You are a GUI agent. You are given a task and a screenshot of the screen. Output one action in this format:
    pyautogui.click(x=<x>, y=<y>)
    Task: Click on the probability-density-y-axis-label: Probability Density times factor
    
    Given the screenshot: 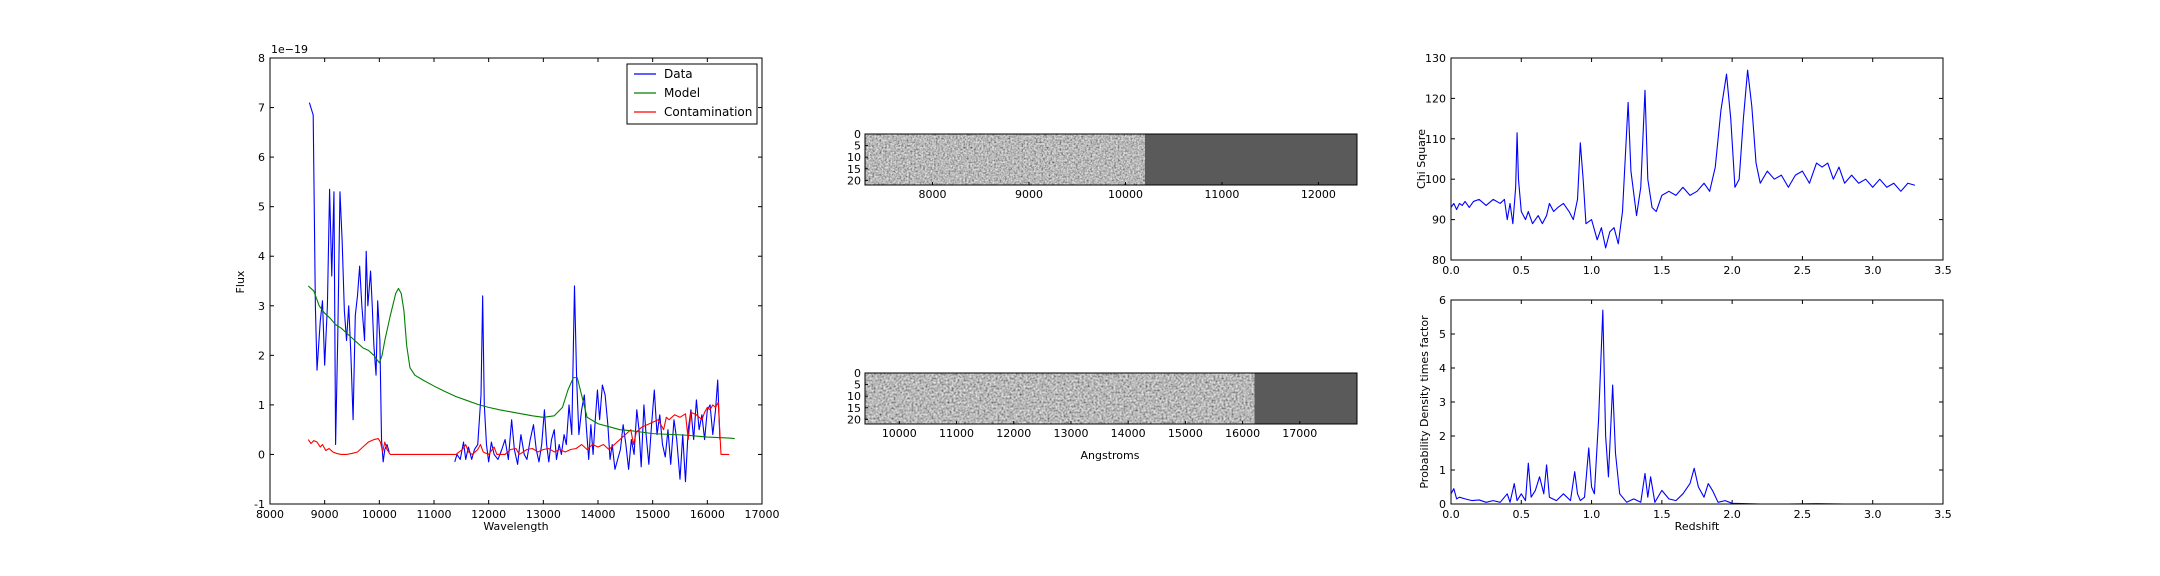 What is the action you would take?
    pyautogui.click(x=1424, y=402)
    